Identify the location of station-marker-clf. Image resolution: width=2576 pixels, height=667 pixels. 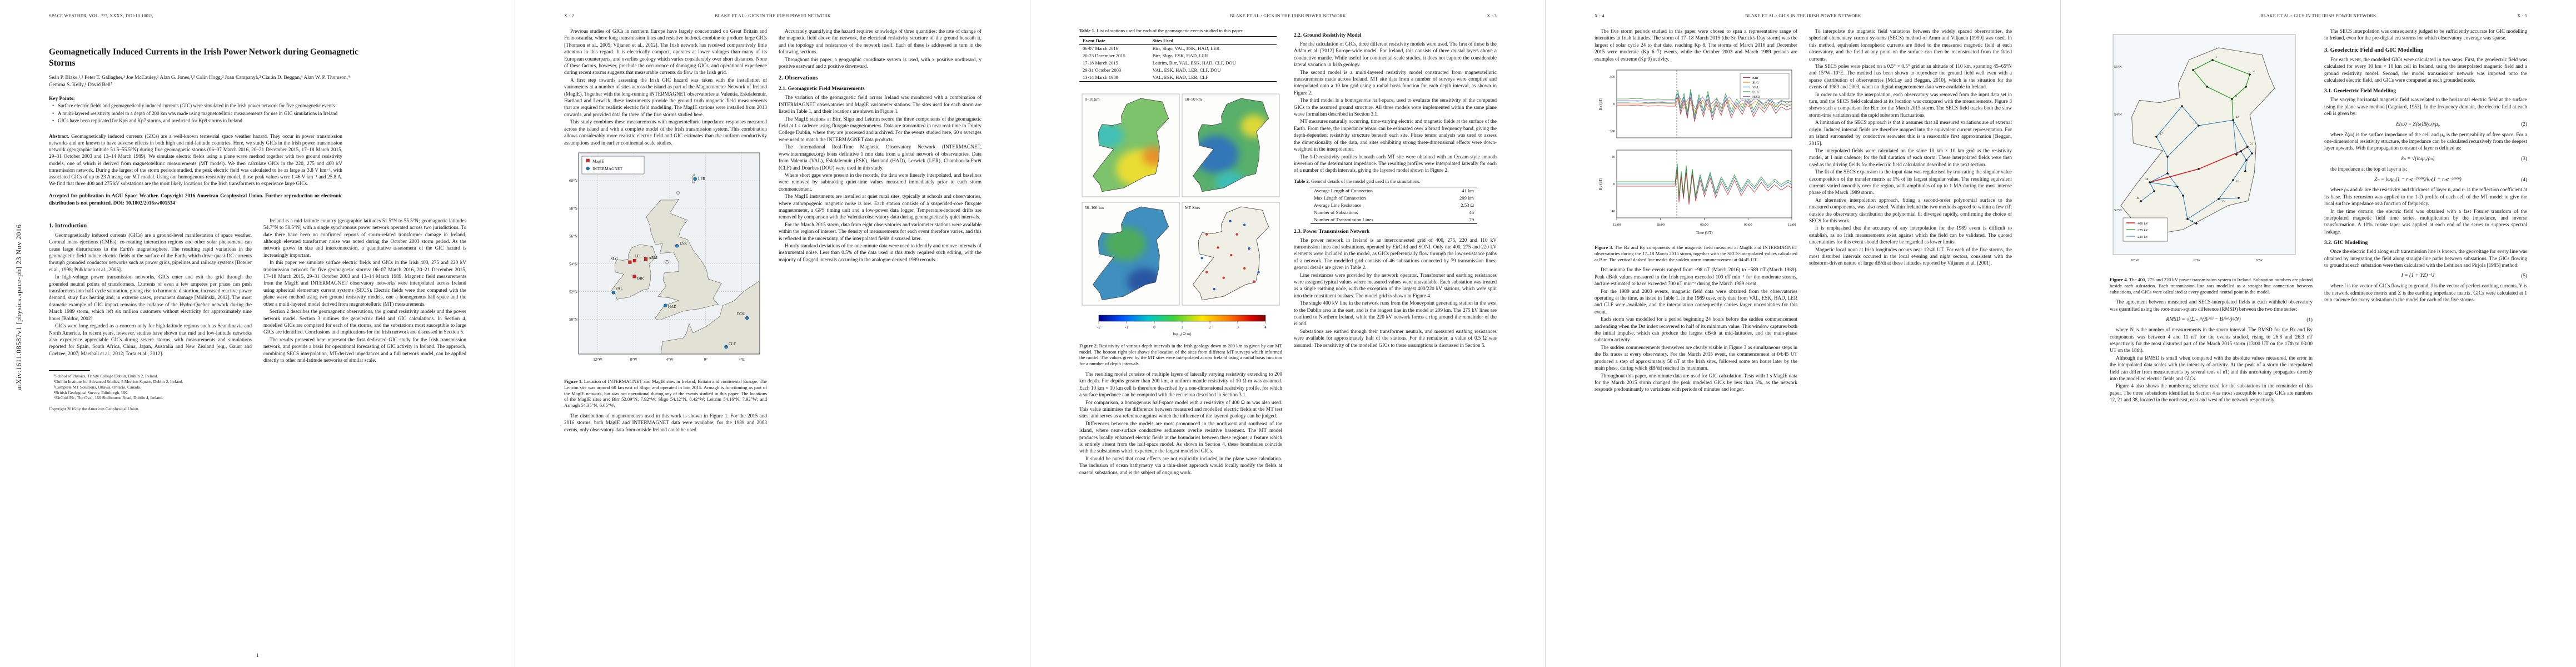
(726, 347).